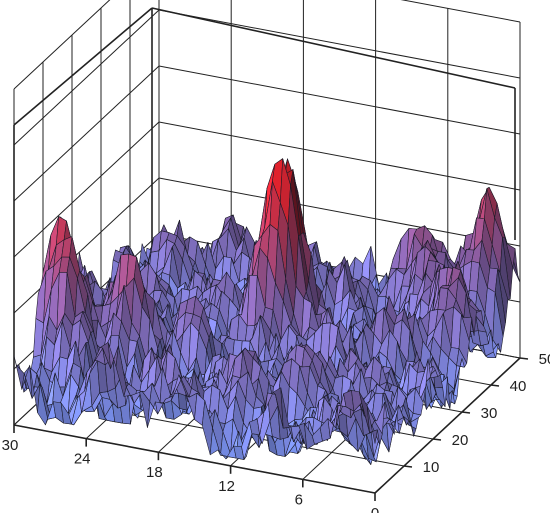 This screenshot has height=513, width=550. What do you see at coordinates (10, 445) in the screenshot?
I see `x-tick-label: 30` at bounding box center [10, 445].